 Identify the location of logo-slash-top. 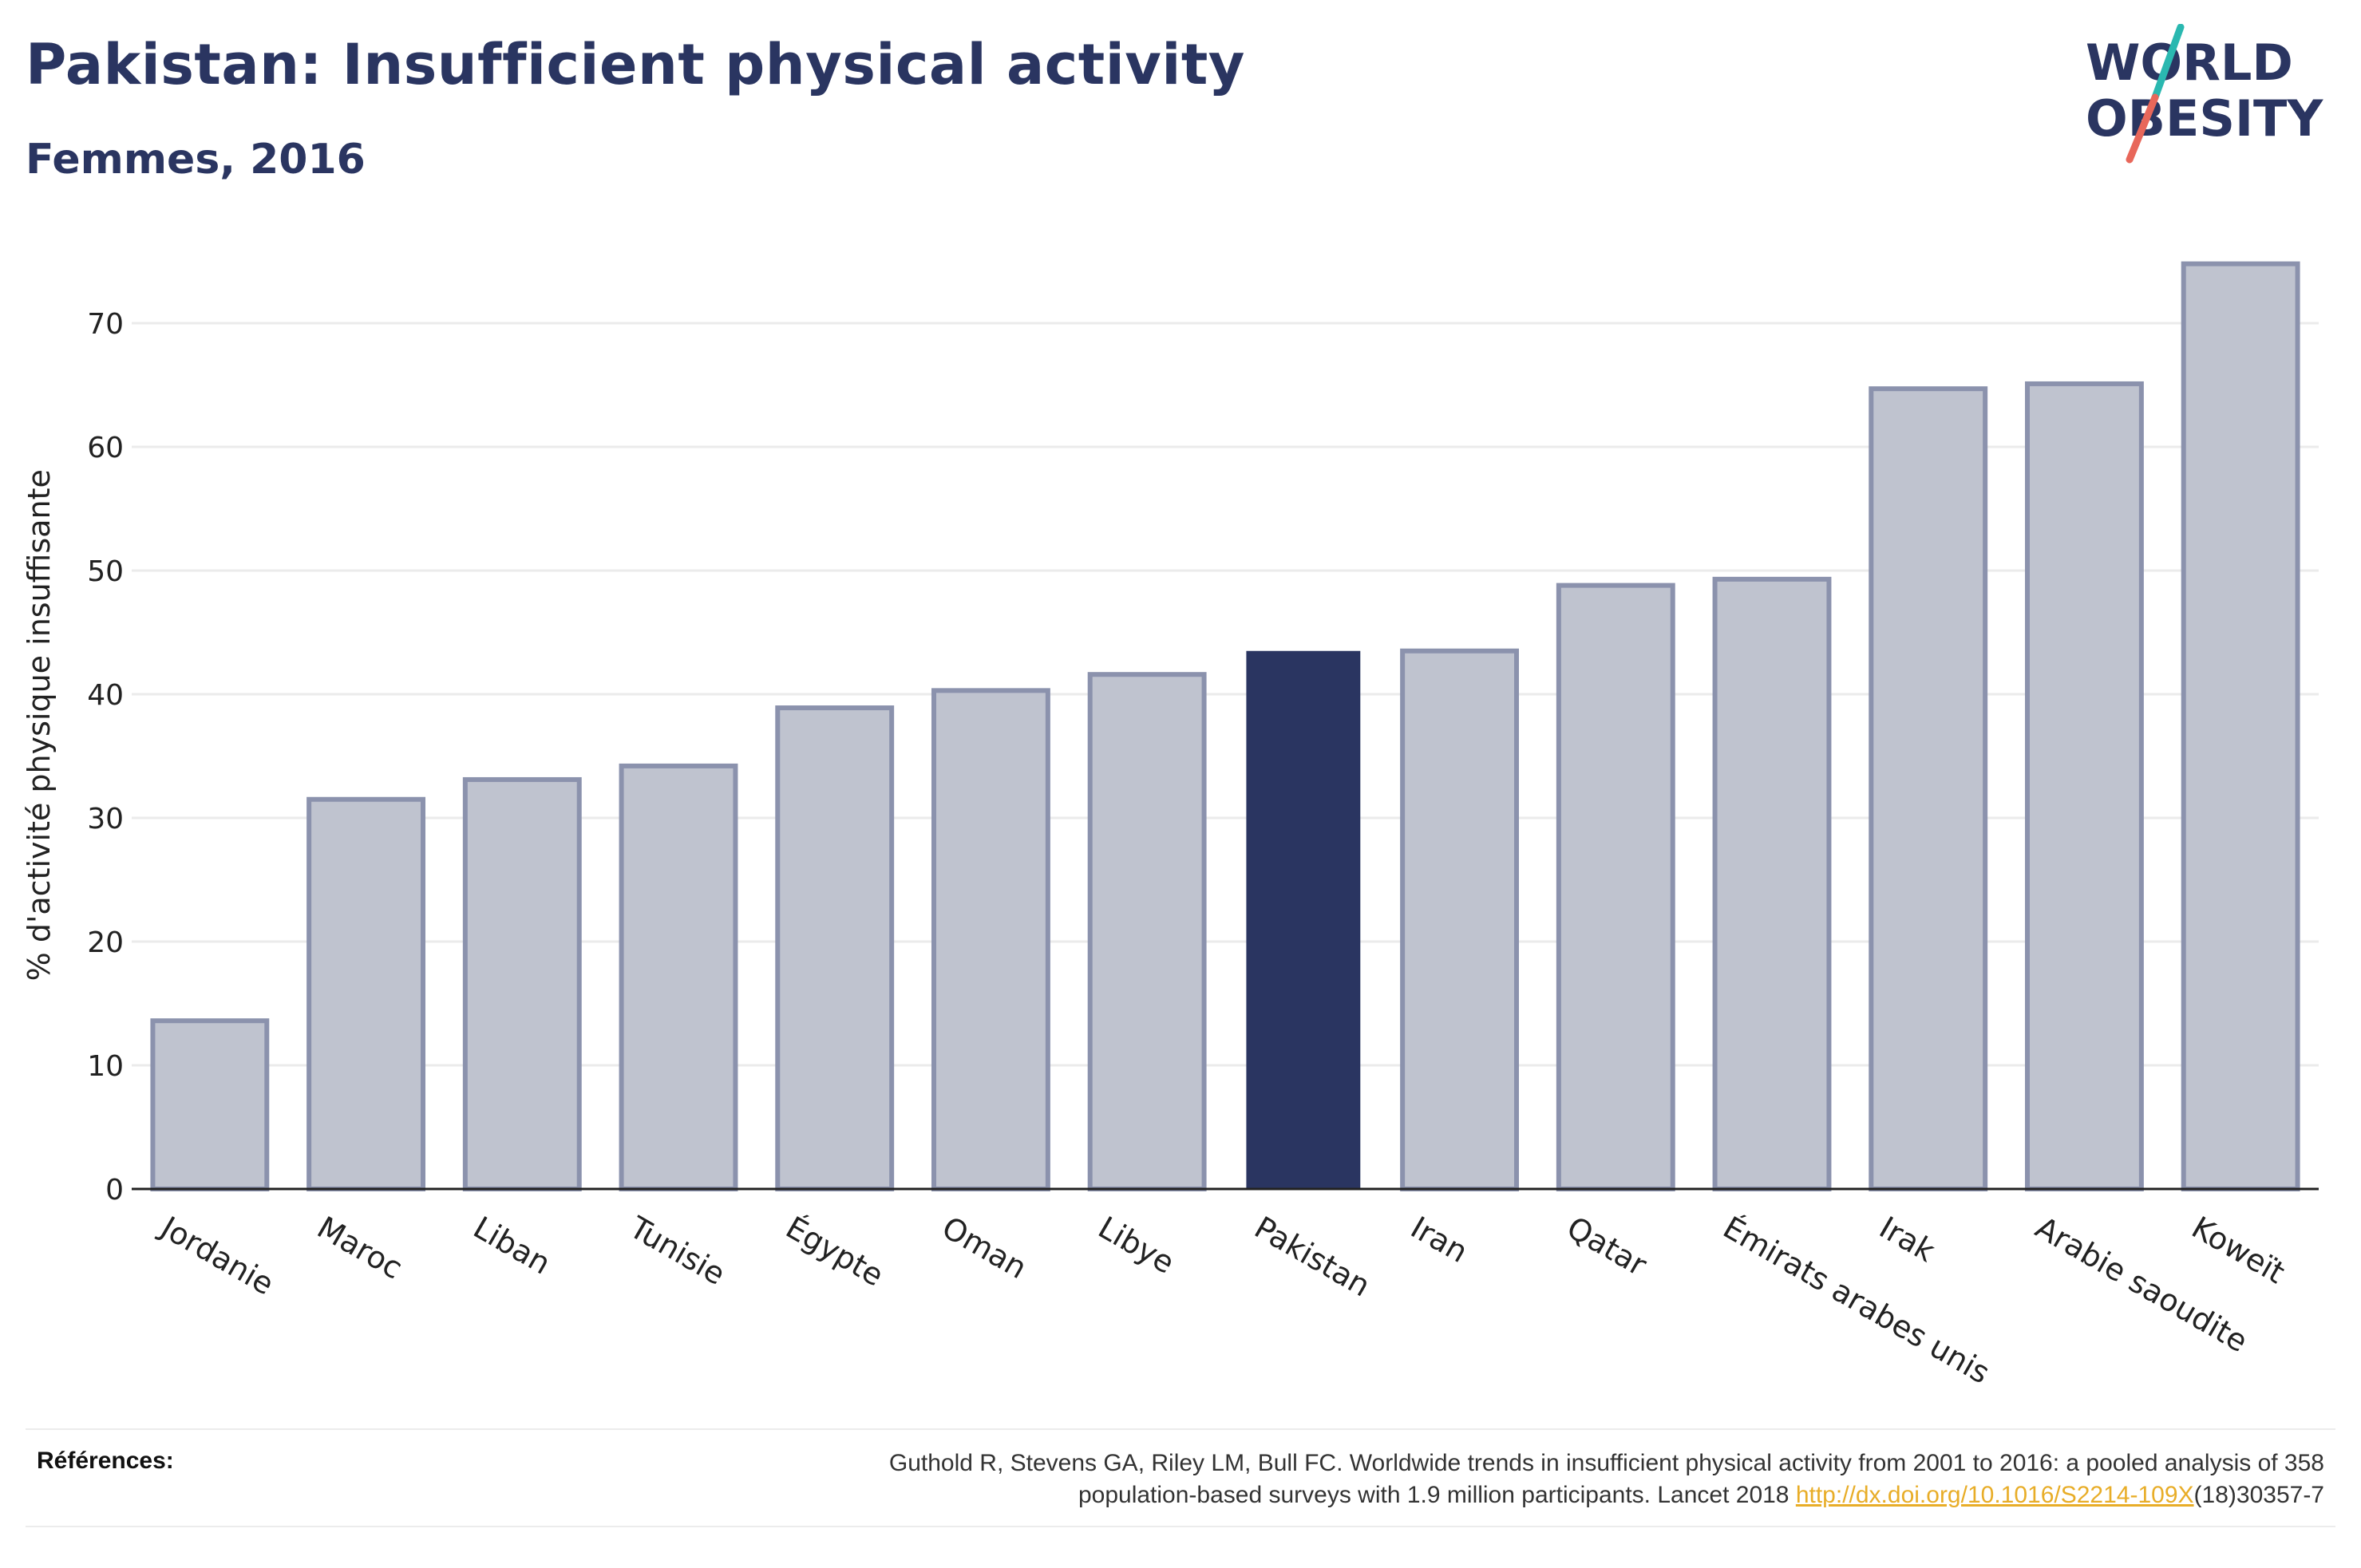
(2168, 62).